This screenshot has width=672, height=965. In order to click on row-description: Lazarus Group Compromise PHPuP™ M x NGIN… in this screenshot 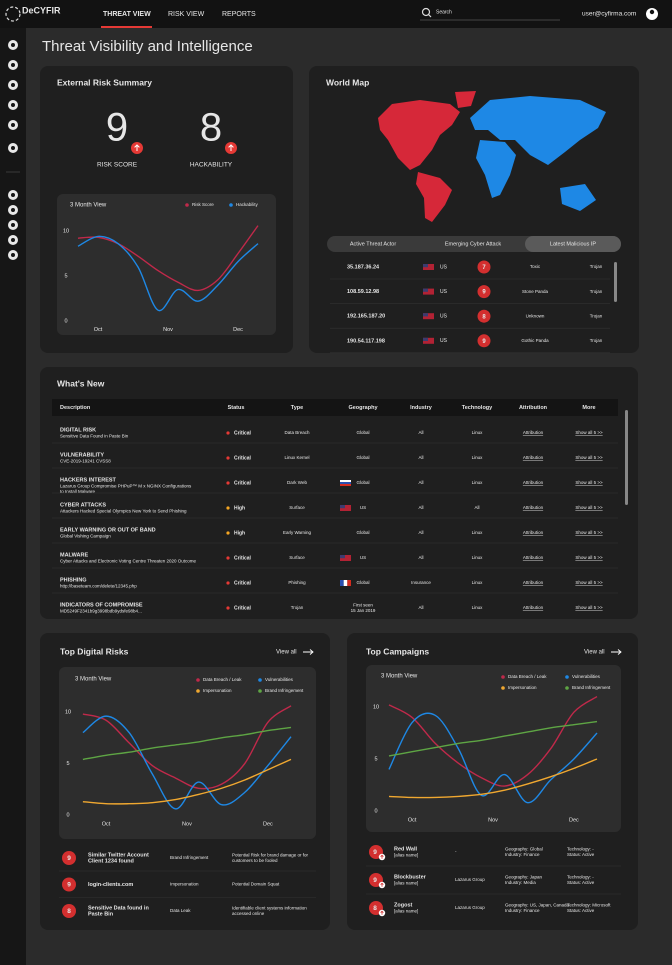, I will do `click(126, 486)`.